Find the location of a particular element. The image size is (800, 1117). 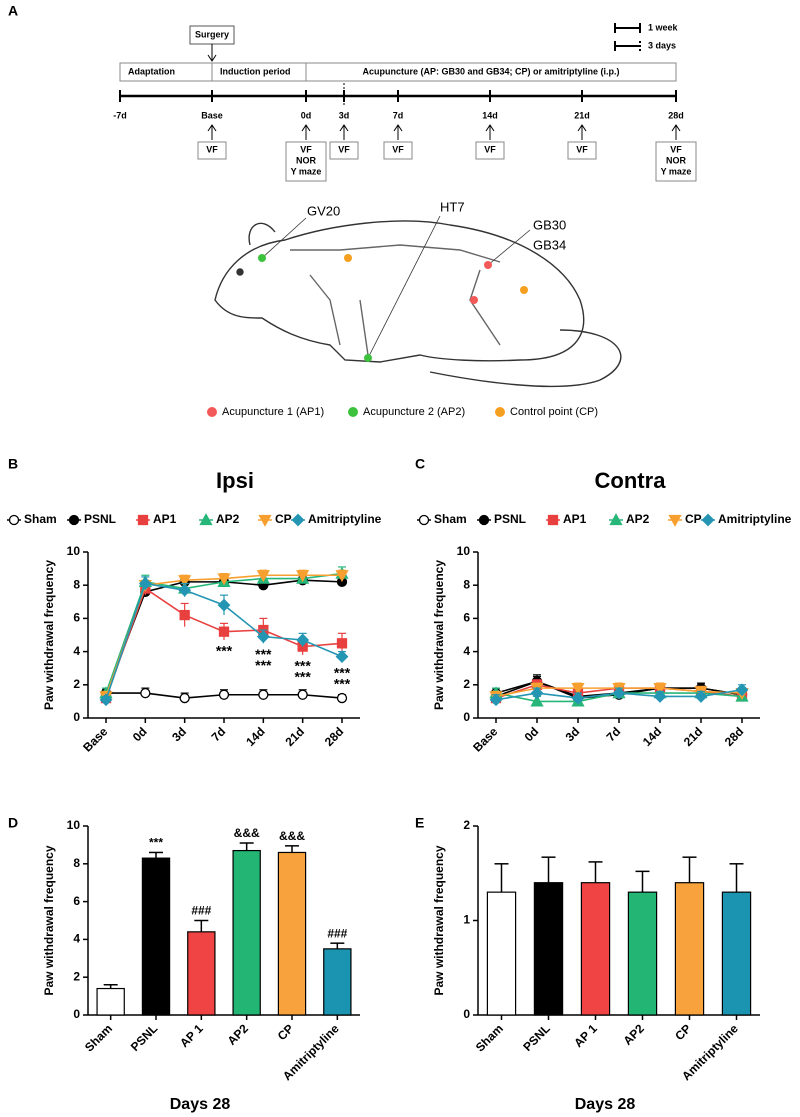

acupoint-label: GB30 is located at coordinates (549, 224).